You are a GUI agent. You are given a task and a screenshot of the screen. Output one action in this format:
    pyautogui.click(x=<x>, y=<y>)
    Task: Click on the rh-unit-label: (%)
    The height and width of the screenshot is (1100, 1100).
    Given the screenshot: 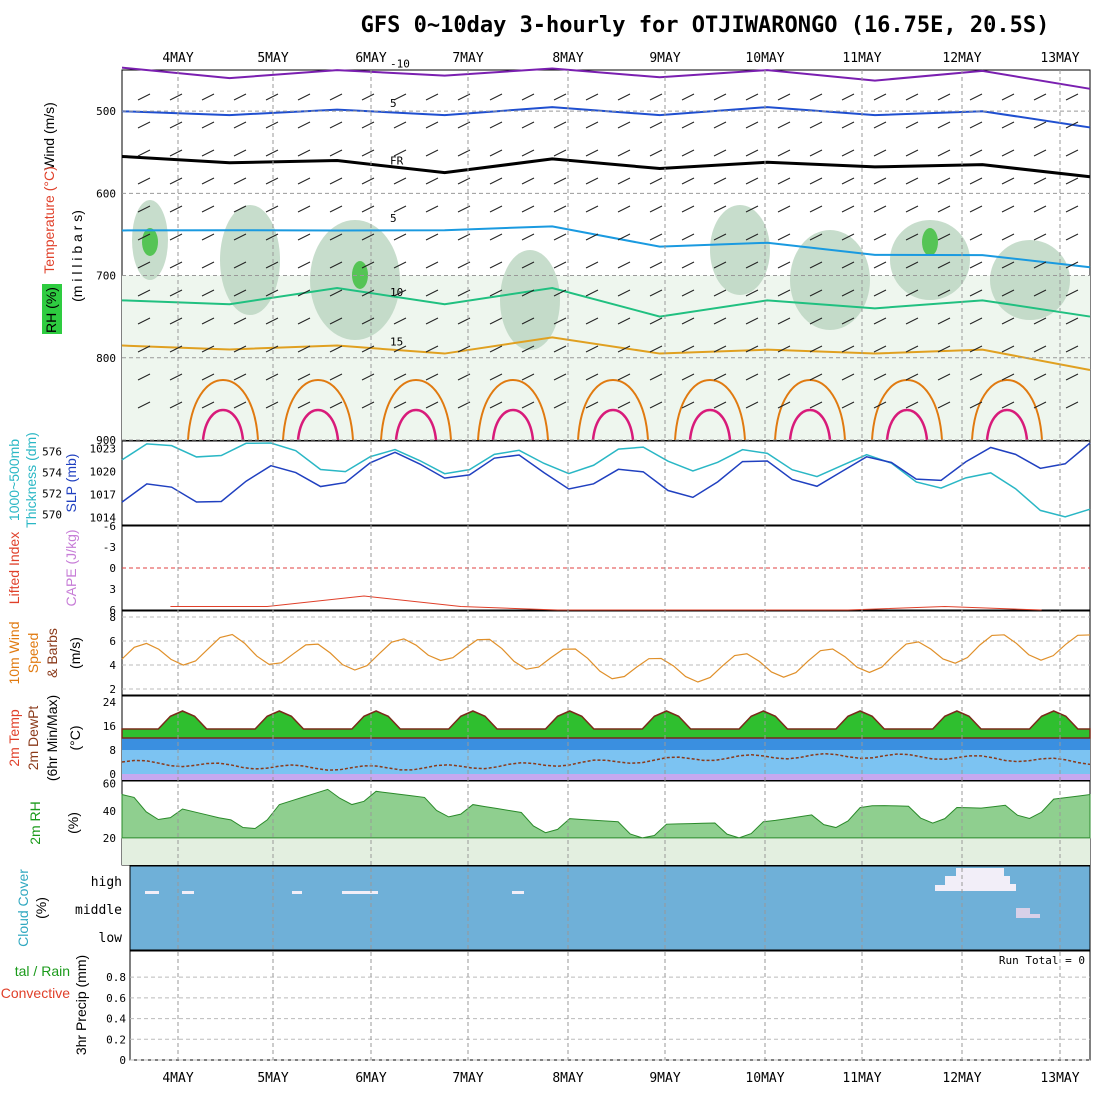 What is the action you would take?
    pyautogui.click(x=73, y=823)
    